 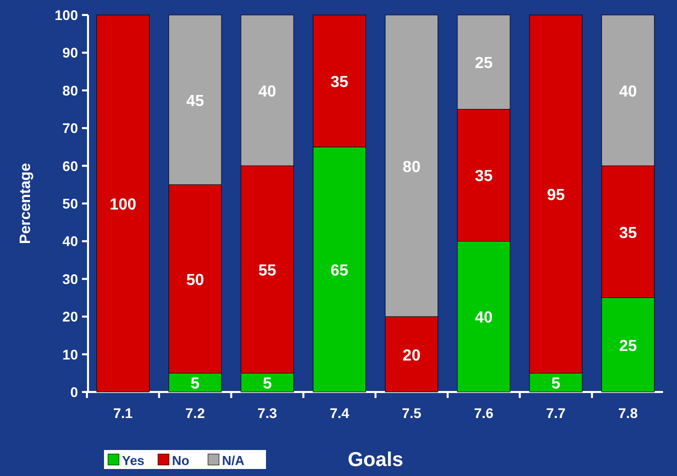 I want to click on y-tick-label: 30, so click(x=70, y=278).